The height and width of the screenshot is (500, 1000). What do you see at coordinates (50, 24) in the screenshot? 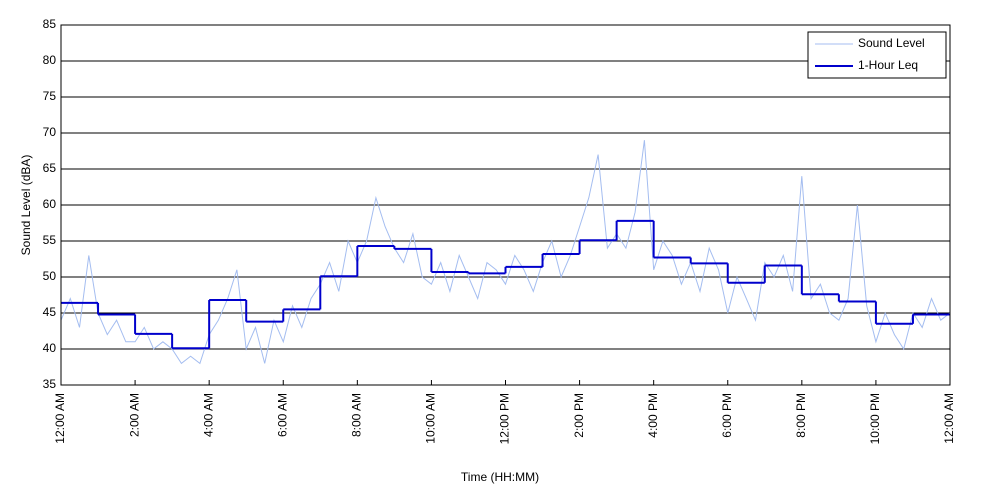
I see `y-tick-label: 85` at bounding box center [50, 24].